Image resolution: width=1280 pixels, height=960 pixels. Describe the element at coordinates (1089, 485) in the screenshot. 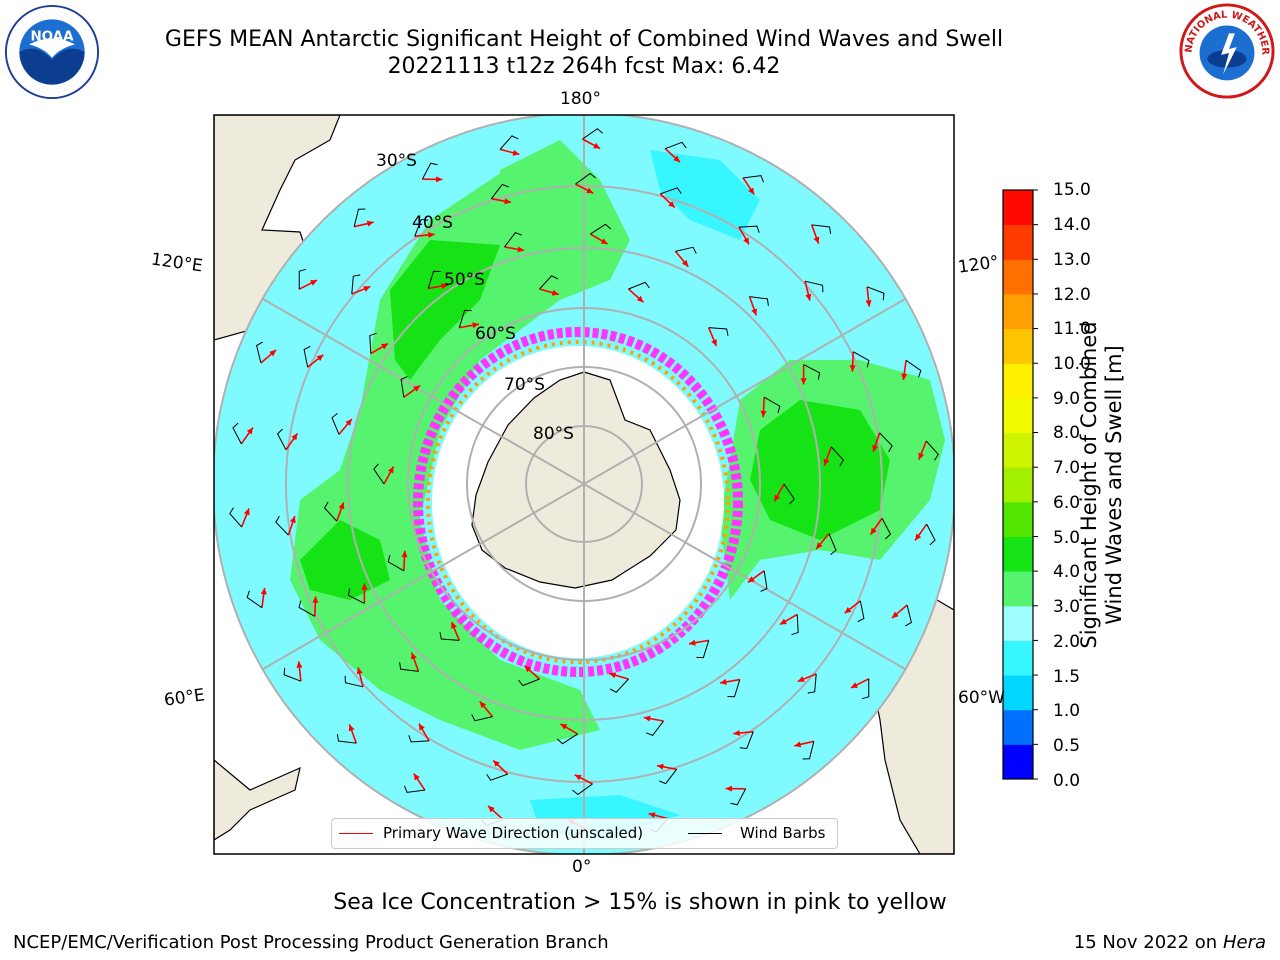

I see `colorbar-label-line1: Significant Height of Combined` at that location.